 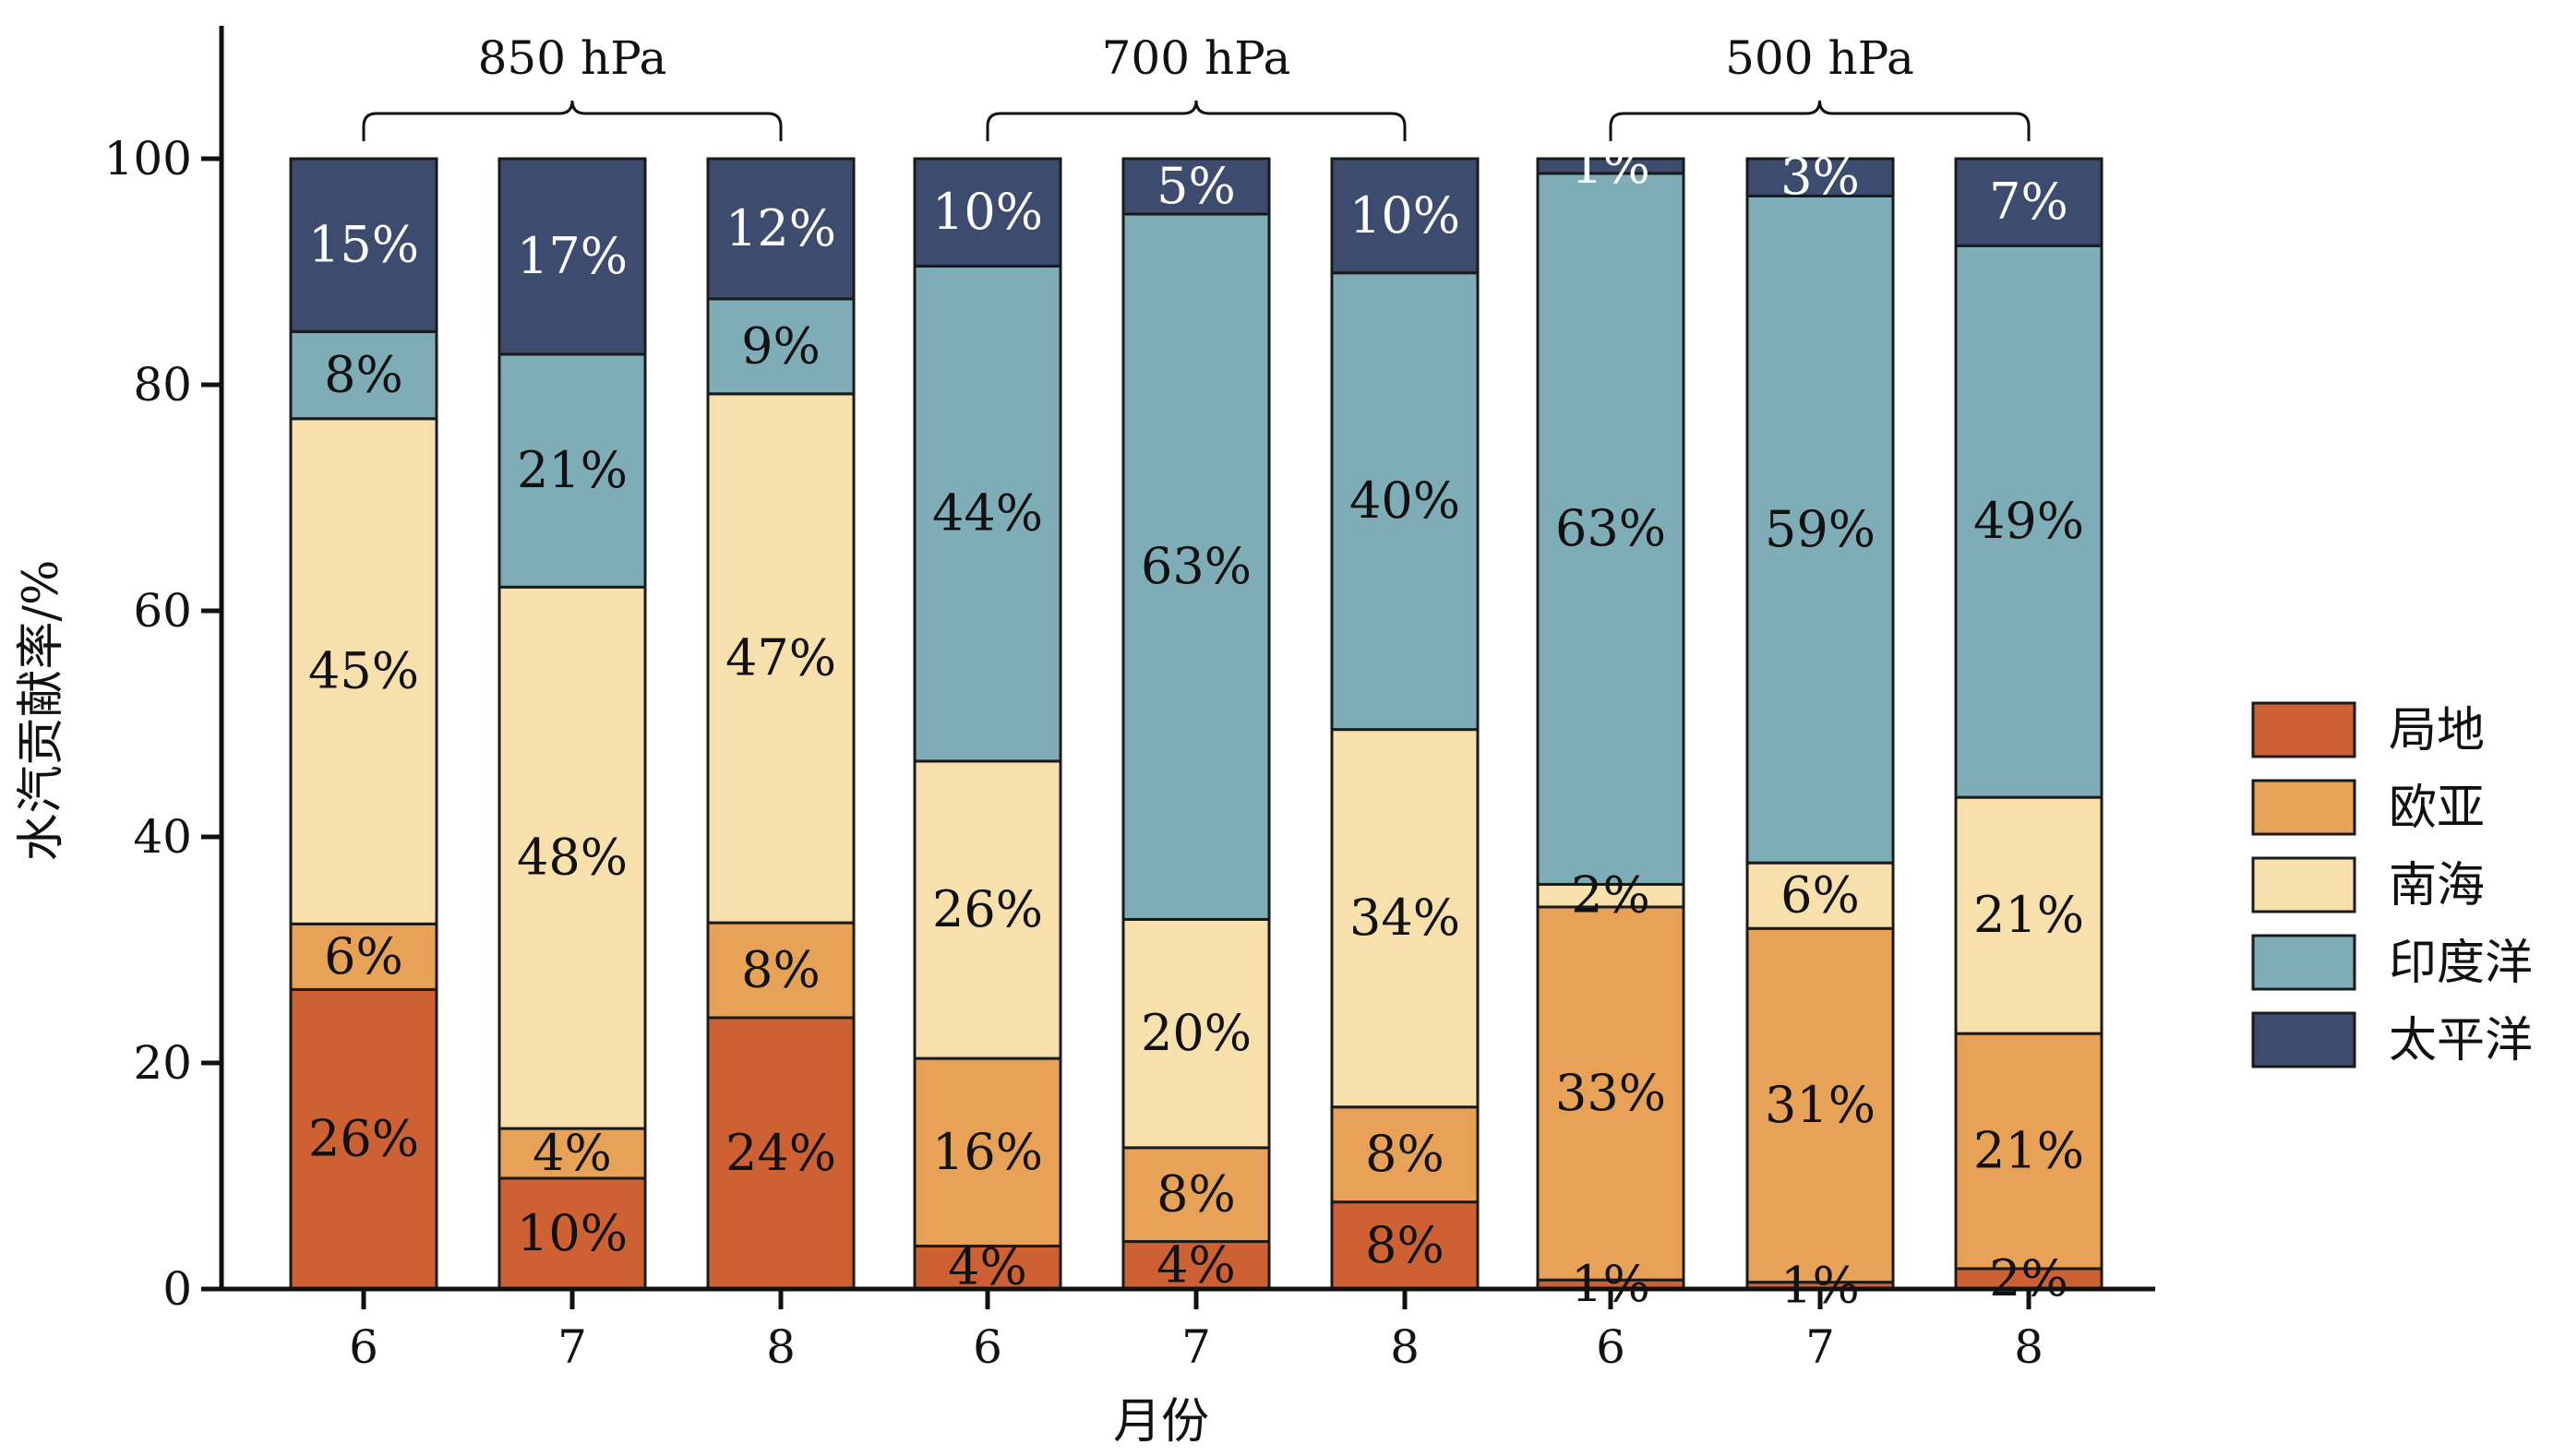 I want to click on bar-segment-label: 15%, so click(x=363, y=245).